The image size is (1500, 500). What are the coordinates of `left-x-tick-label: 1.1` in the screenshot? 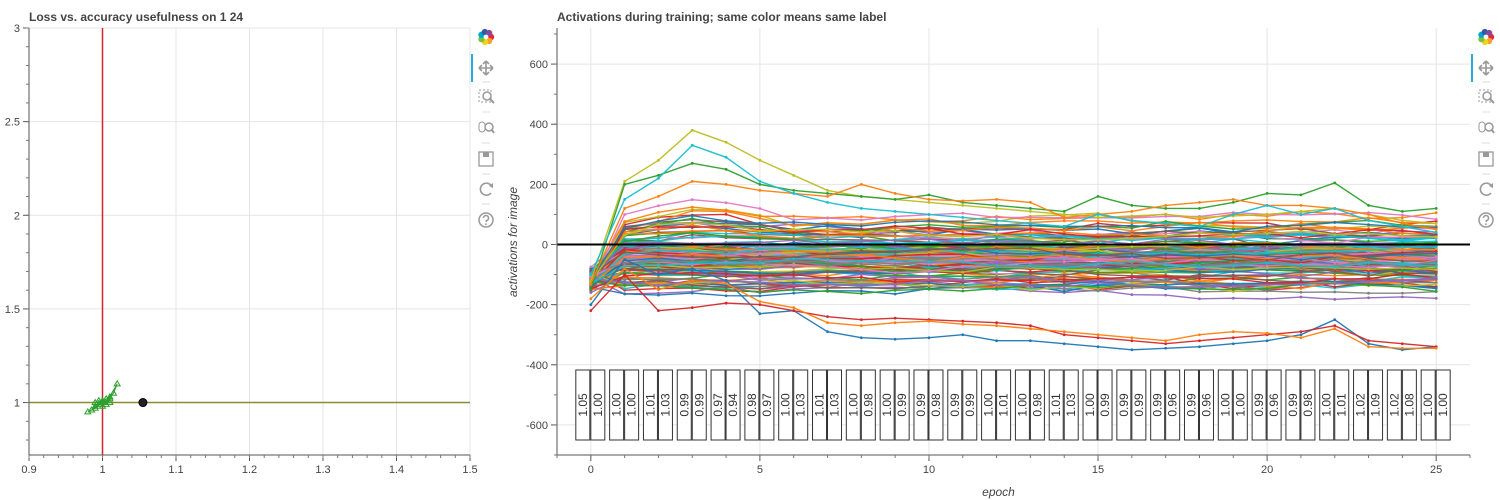 It's located at (175, 470).